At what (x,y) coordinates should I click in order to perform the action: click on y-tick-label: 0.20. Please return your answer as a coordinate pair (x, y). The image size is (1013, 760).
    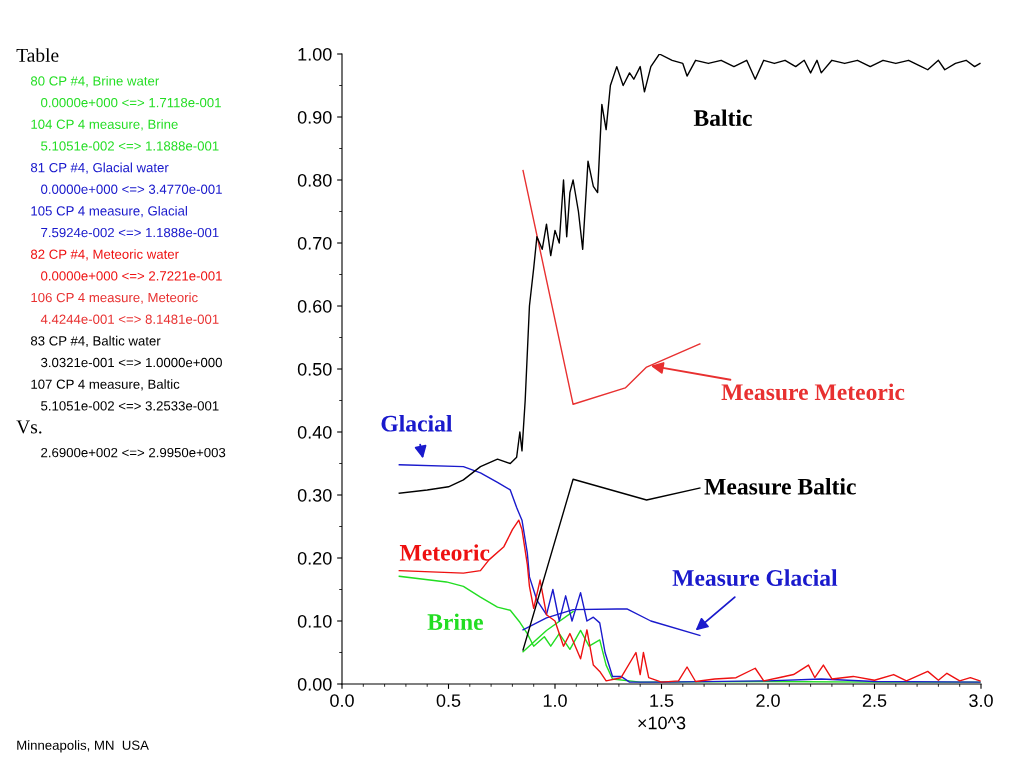
    Looking at the image, I should click on (314, 558).